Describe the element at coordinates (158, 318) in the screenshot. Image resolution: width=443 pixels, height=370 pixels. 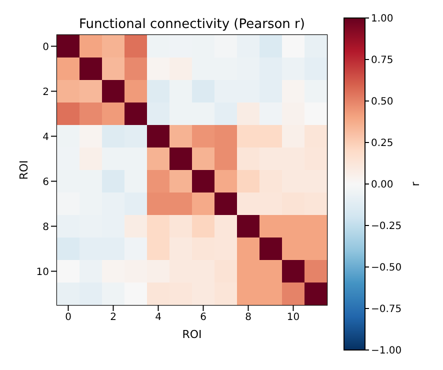
I see `x-tick-label: 4` at that location.